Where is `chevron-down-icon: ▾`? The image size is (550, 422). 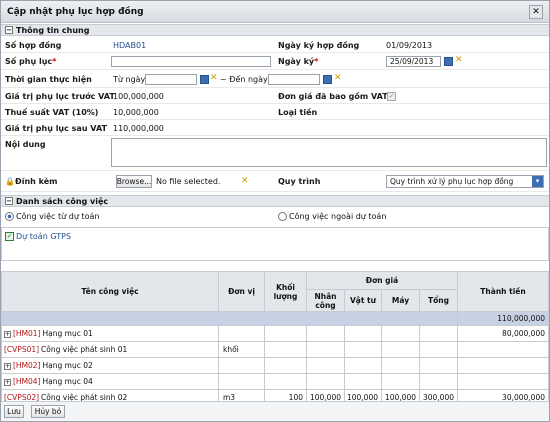
chevron-down-icon: ▾ is located at coordinates (537, 181).